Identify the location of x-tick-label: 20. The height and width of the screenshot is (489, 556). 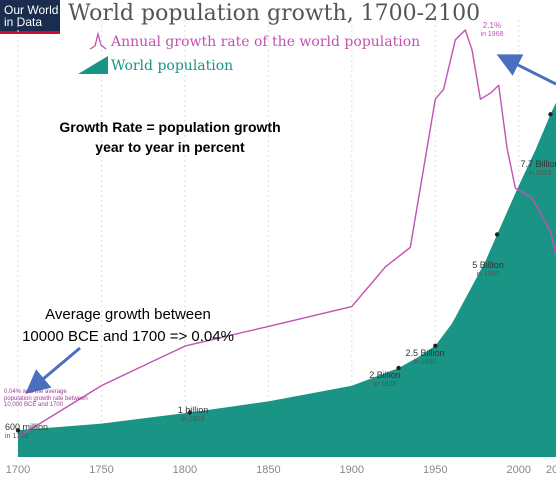
(551, 470).